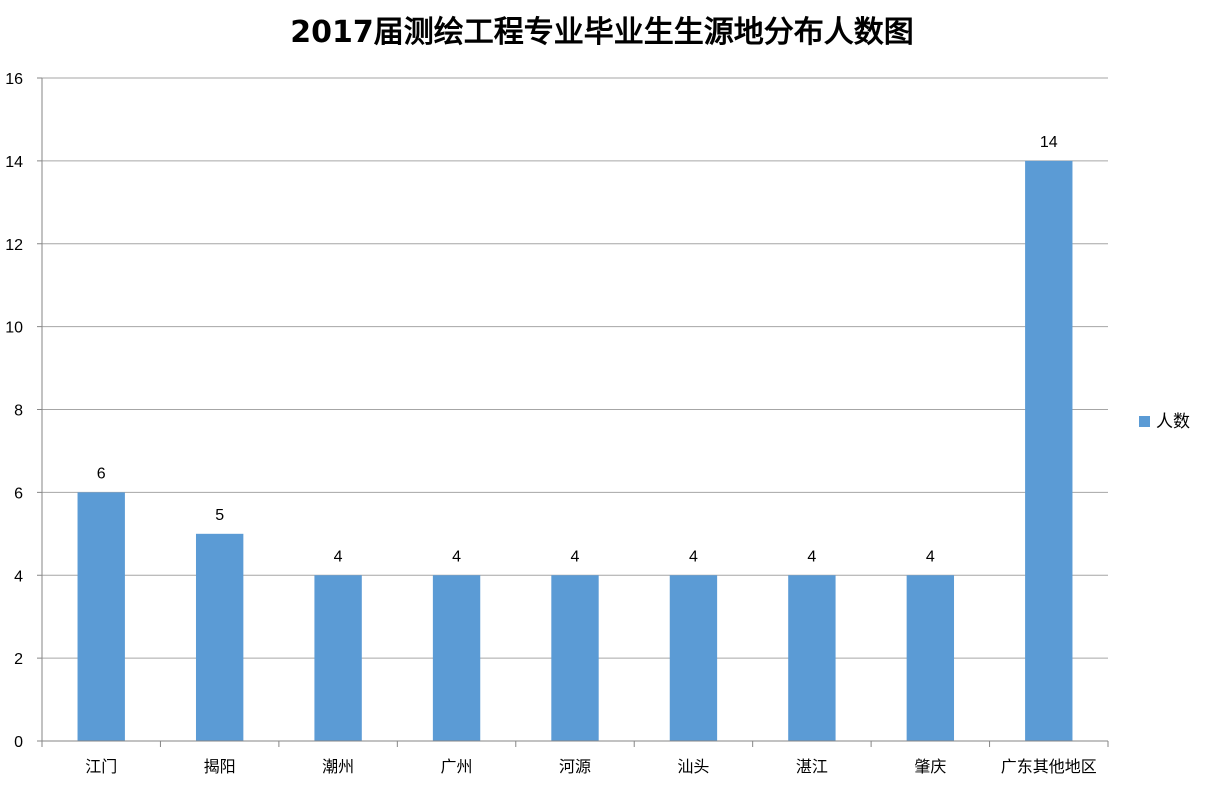 This screenshot has height=787, width=1210. Describe the element at coordinates (1049, 142) in the screenshot. I see `data-label: 14` at that location.